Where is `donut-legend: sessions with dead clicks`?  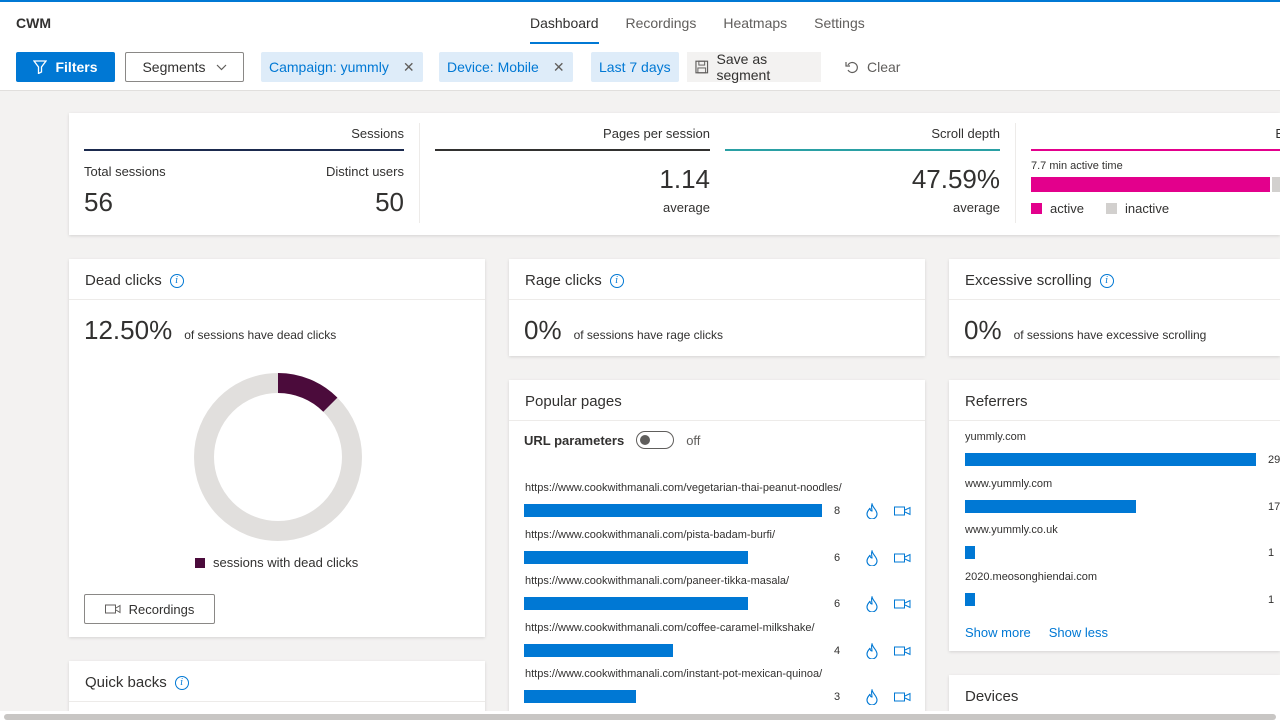 donut-legend: sessions with dead clicks is located at coordinates (276, 562).